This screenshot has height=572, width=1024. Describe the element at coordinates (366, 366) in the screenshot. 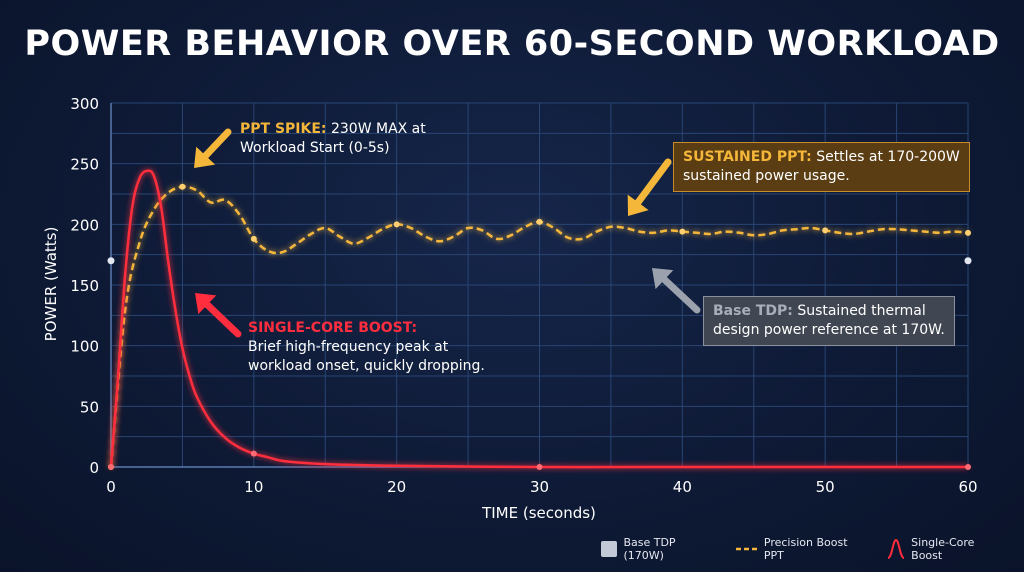

I see `callout-single-core-text-2: workload onset, quickly dropping.` at that location.